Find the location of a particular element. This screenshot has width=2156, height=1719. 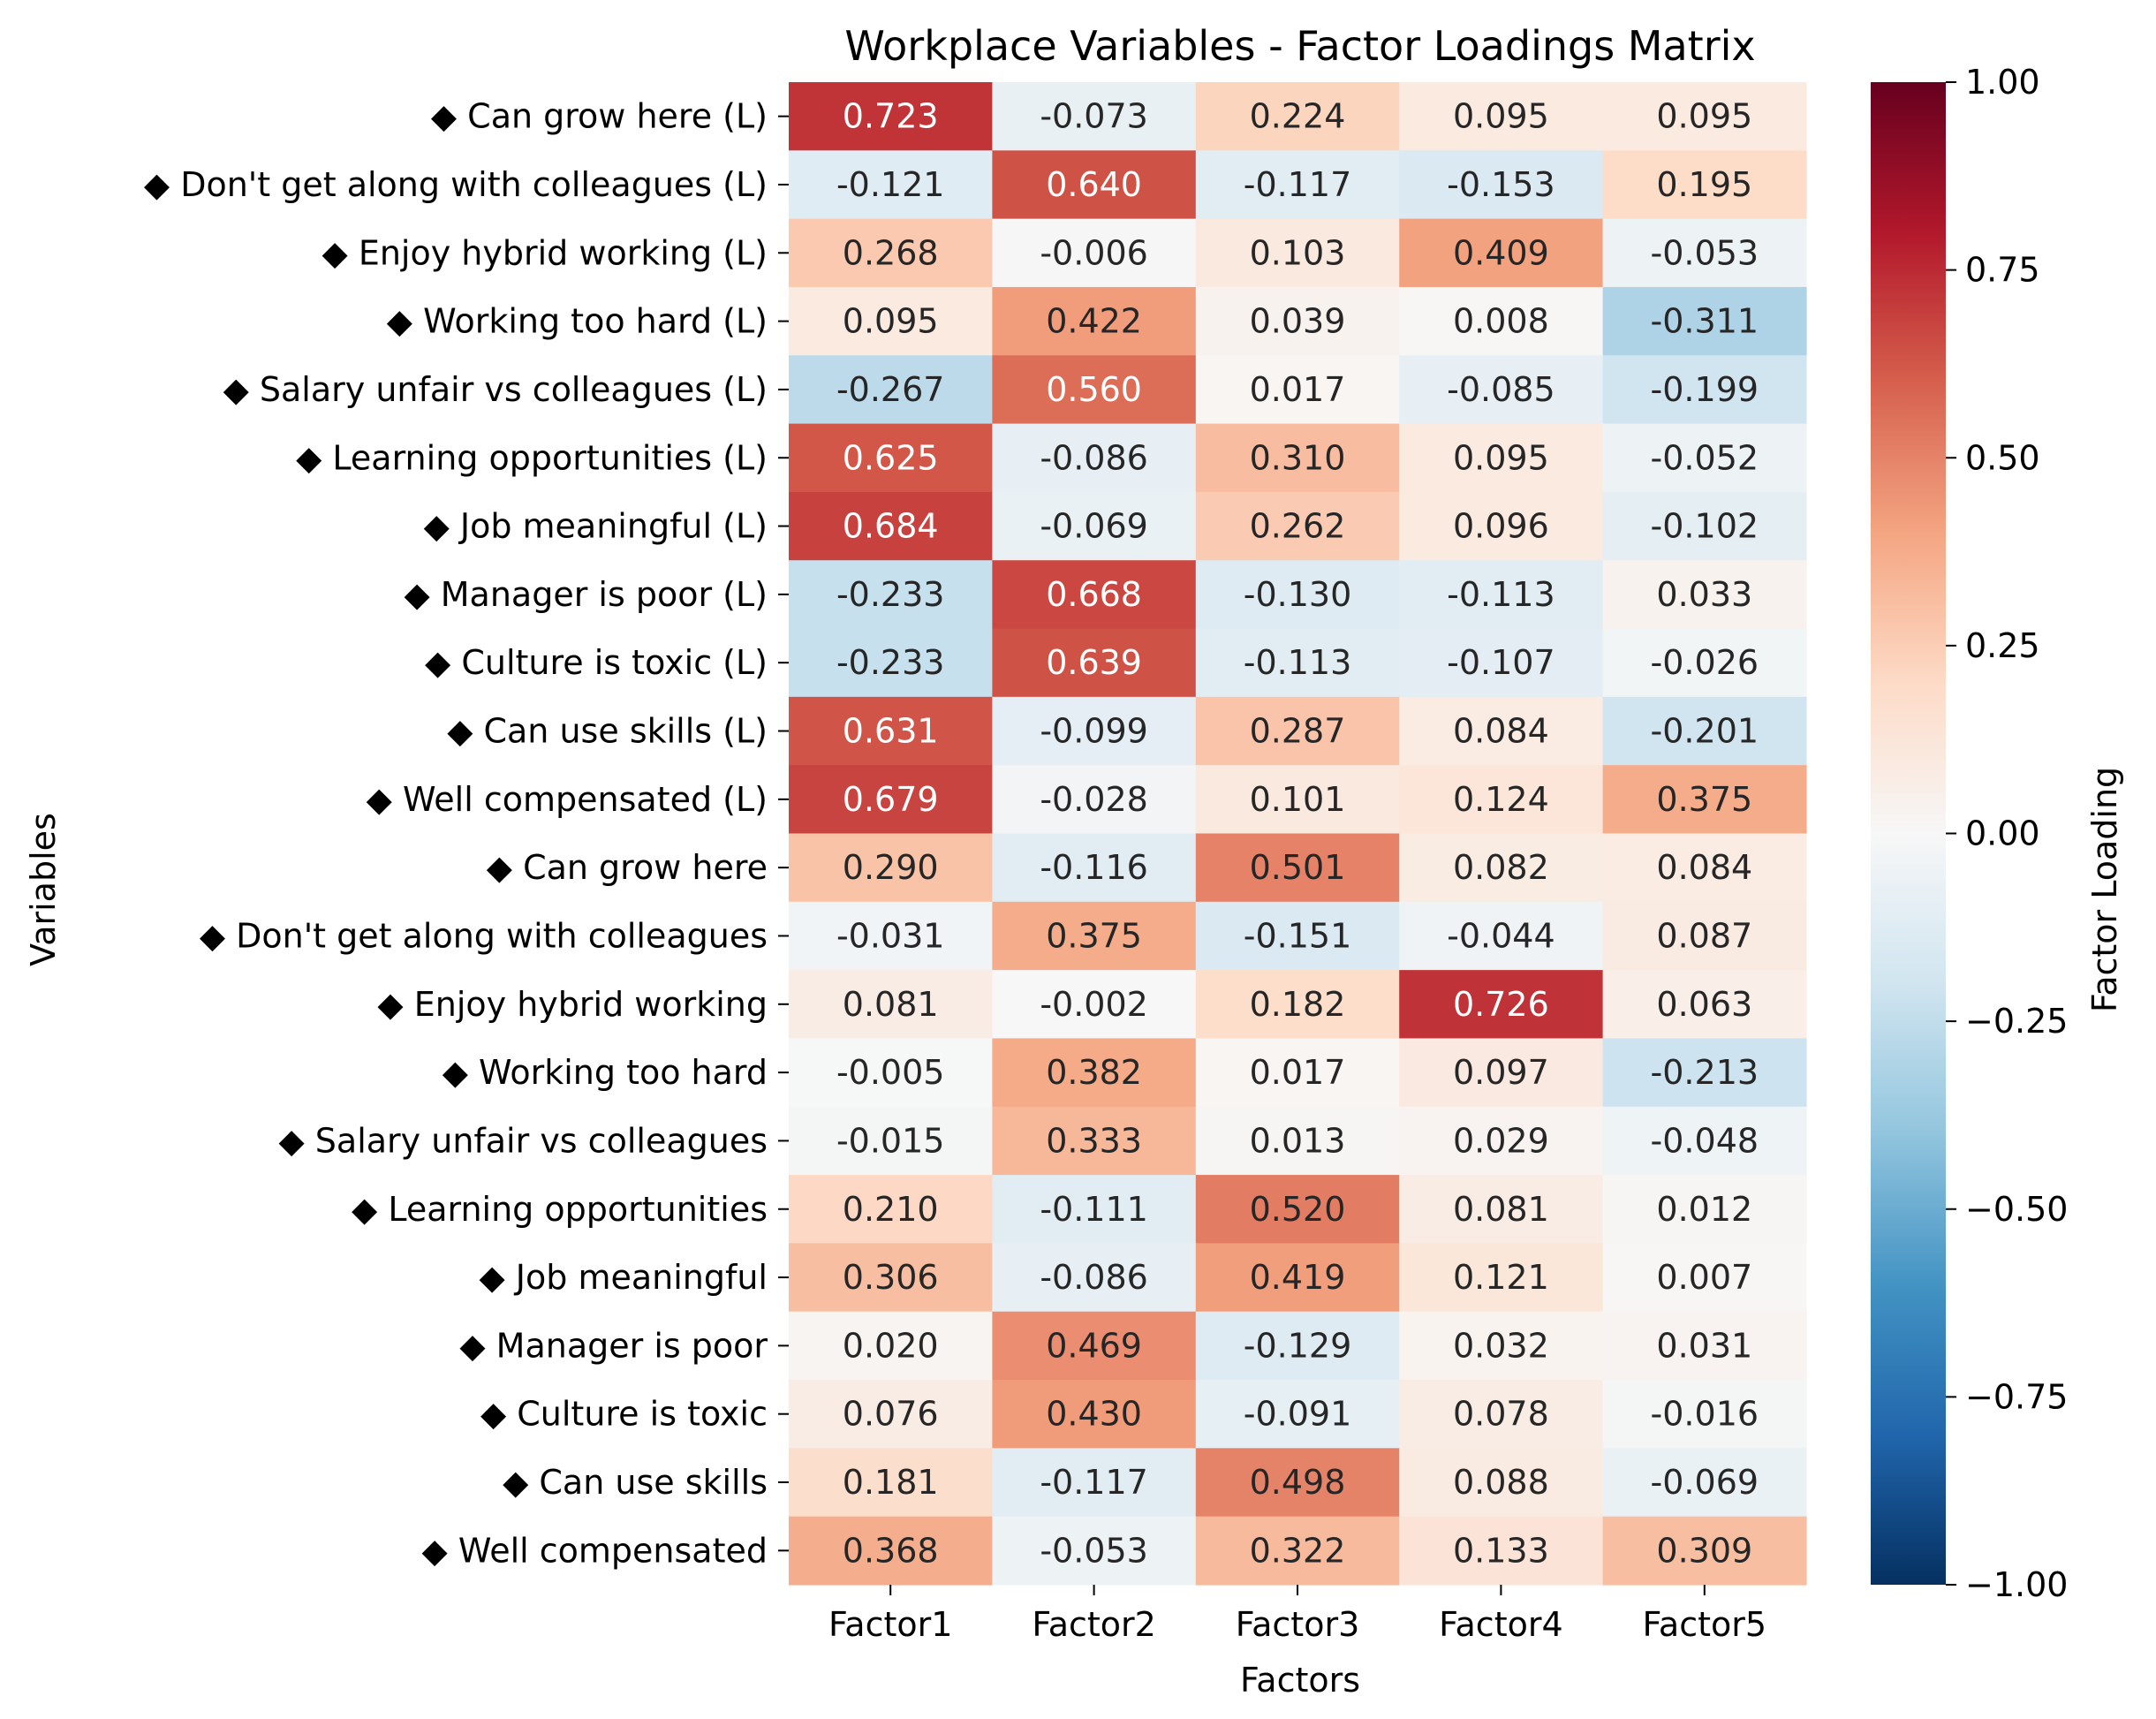

cell-value-label: 0.096 is located at coordinates (1501, 526).